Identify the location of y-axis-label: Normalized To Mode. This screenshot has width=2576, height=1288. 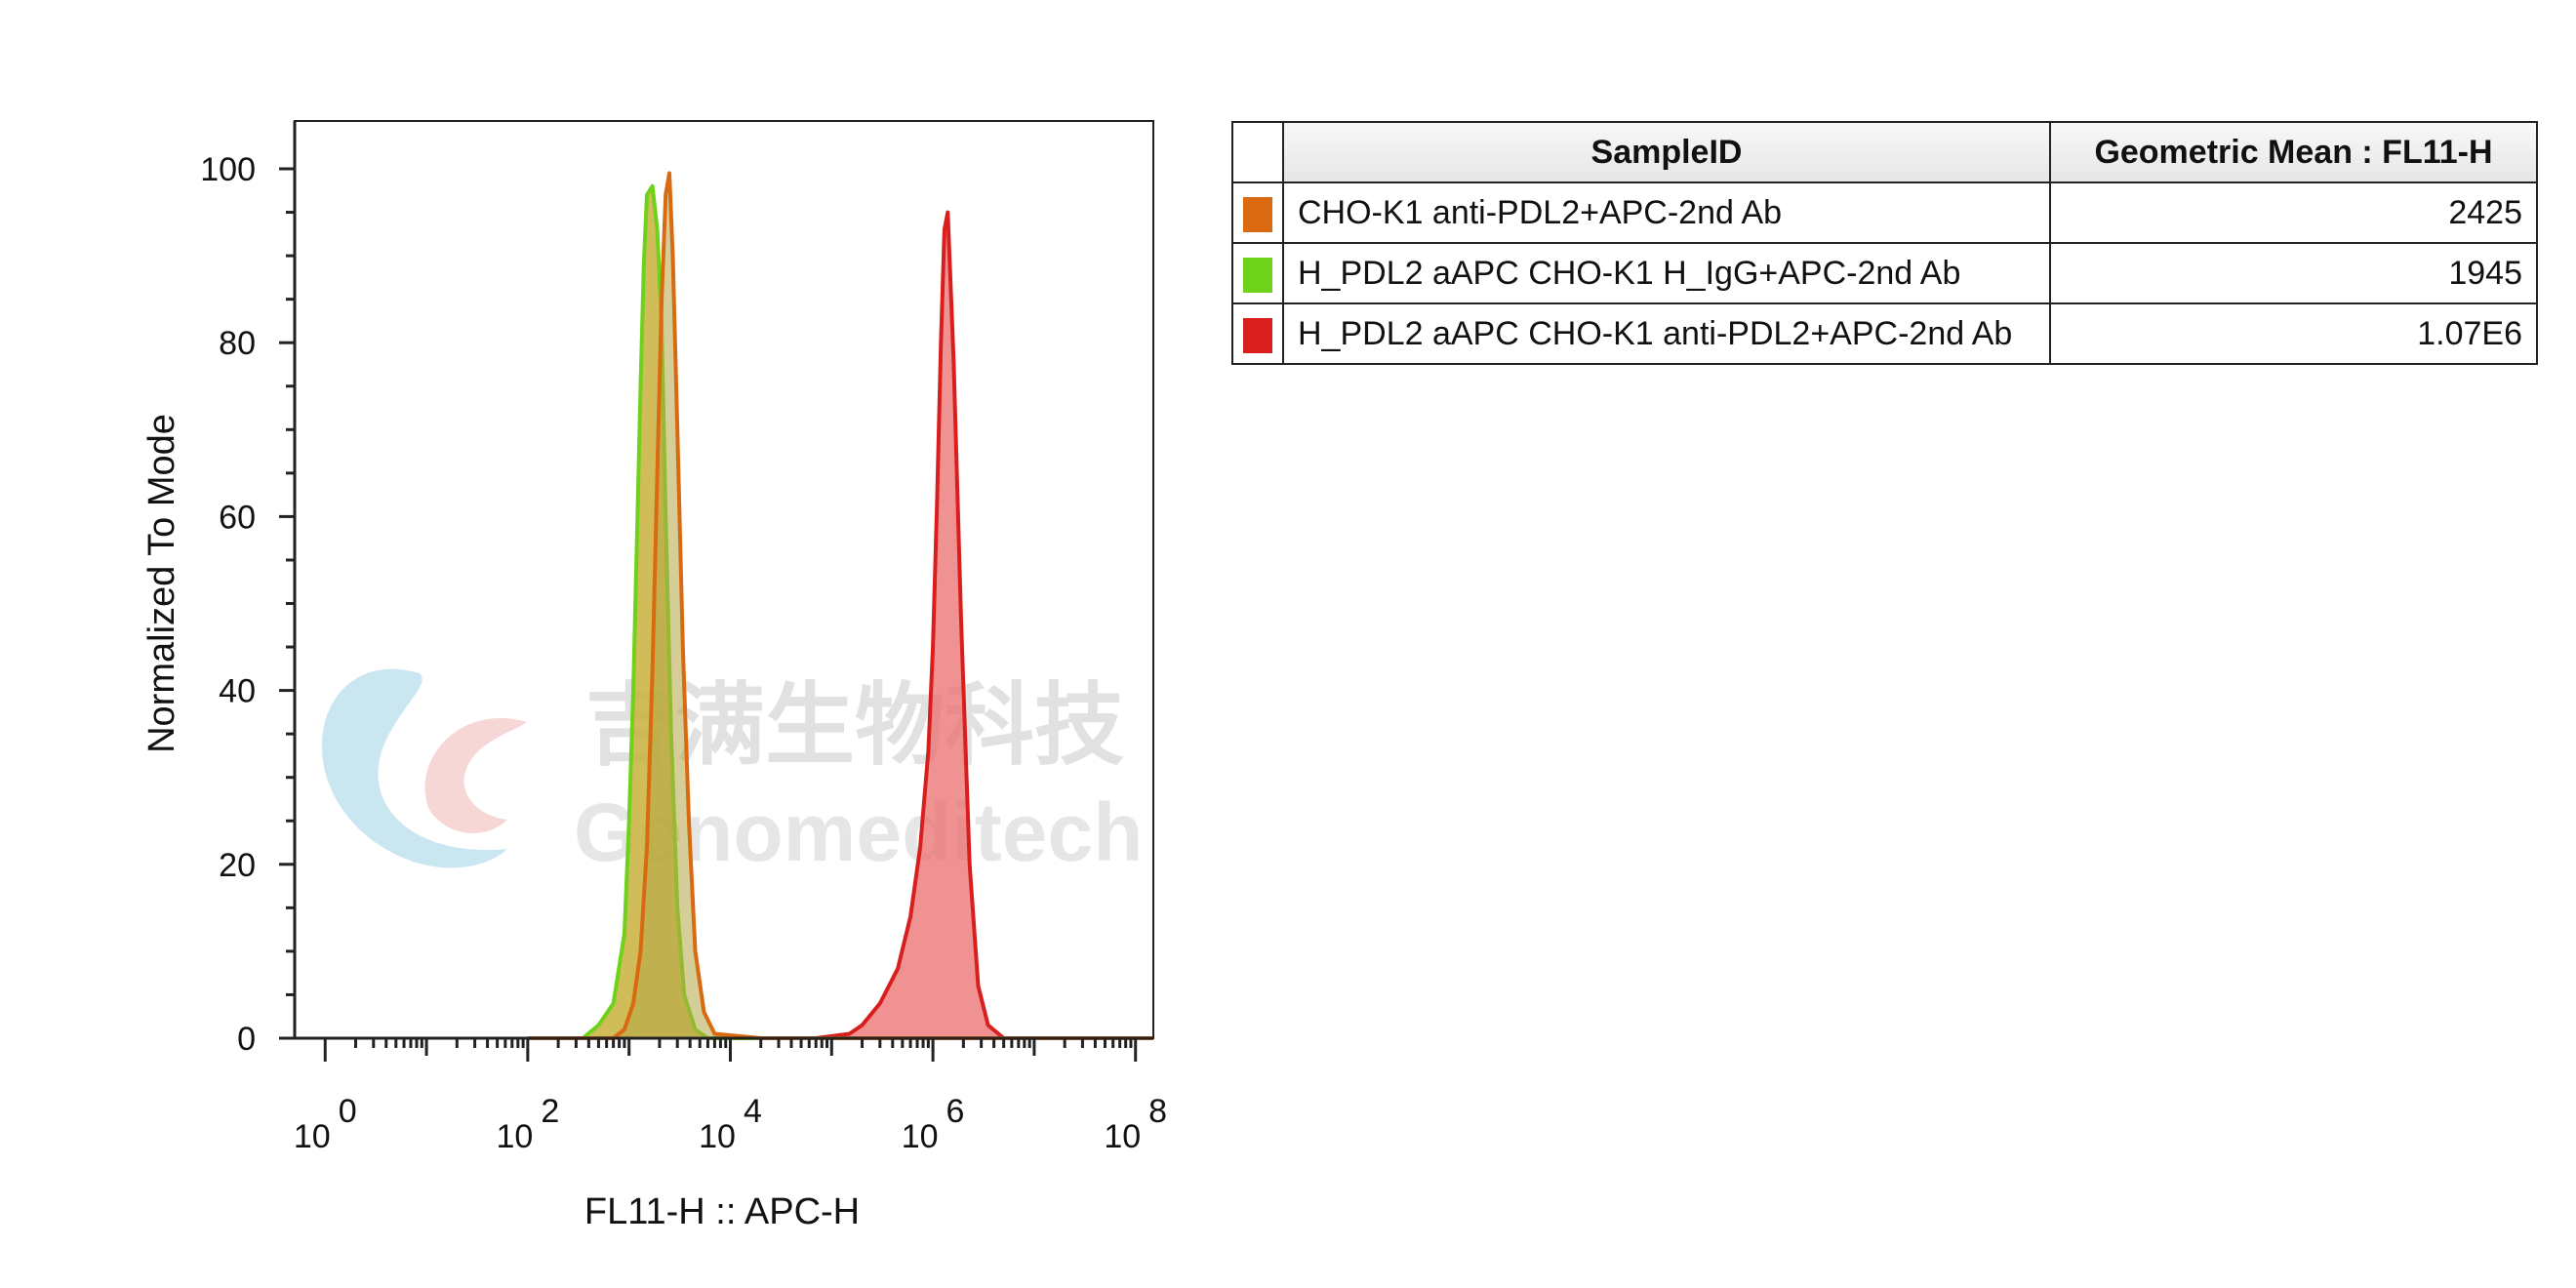
(161, 583).